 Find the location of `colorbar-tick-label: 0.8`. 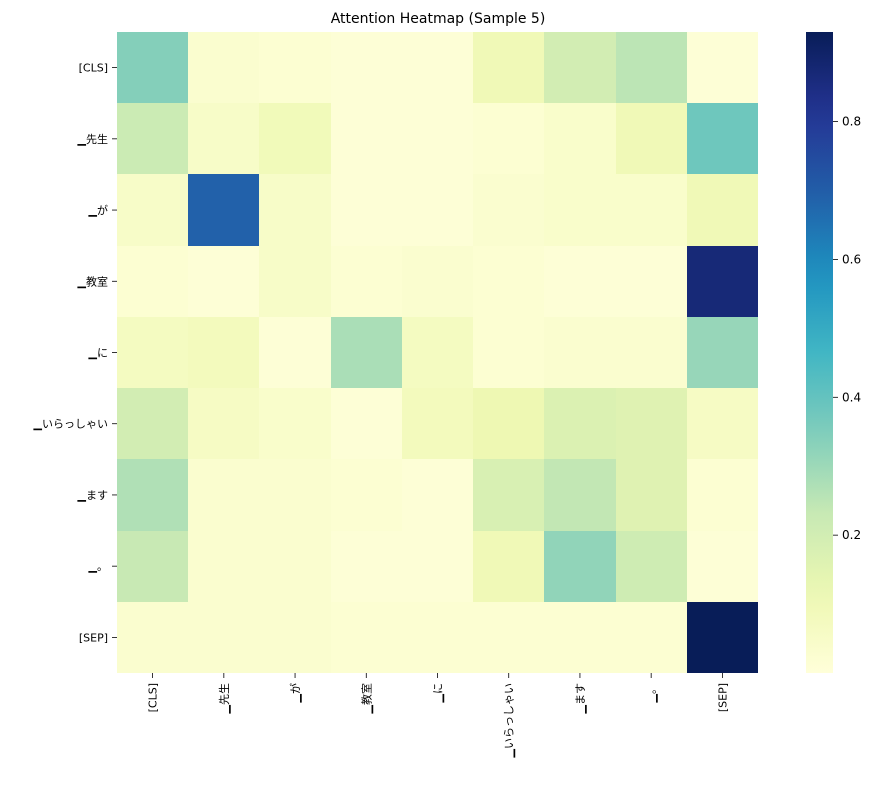

colorbar-tick-label: 0.8 is located at coordinates (851, 122).